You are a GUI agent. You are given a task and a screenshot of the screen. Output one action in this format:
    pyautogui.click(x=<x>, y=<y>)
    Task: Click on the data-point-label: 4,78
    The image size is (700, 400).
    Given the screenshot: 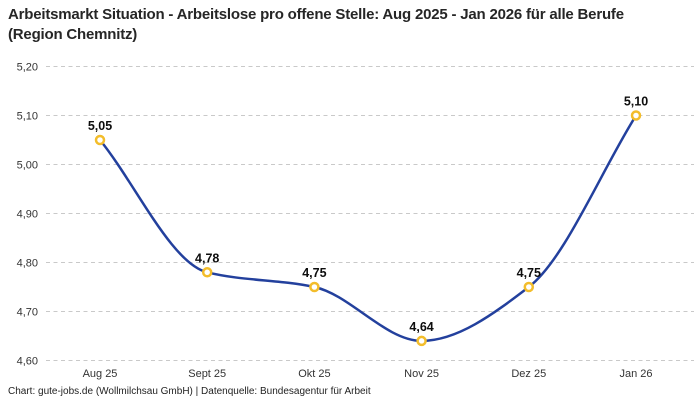 What is the action you would take?
    pyautogui.click(x=207, y=258)
    